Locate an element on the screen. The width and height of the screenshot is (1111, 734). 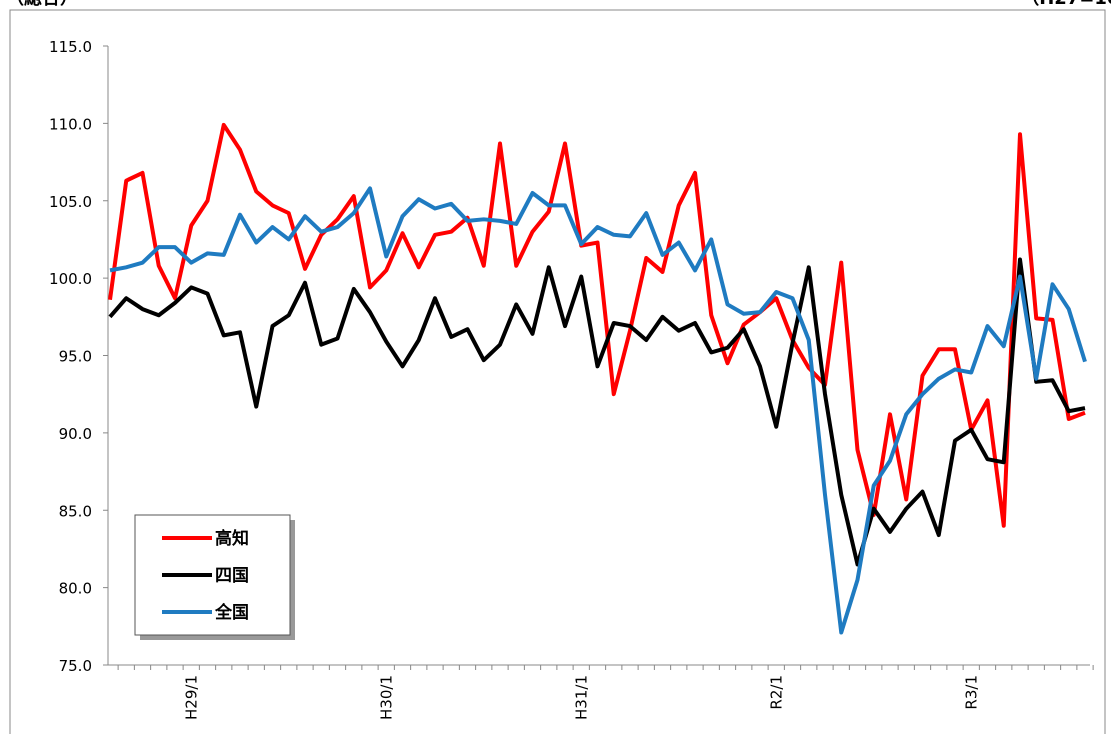
y-tick-label: 110.0 is located at coordinates (70, 124).